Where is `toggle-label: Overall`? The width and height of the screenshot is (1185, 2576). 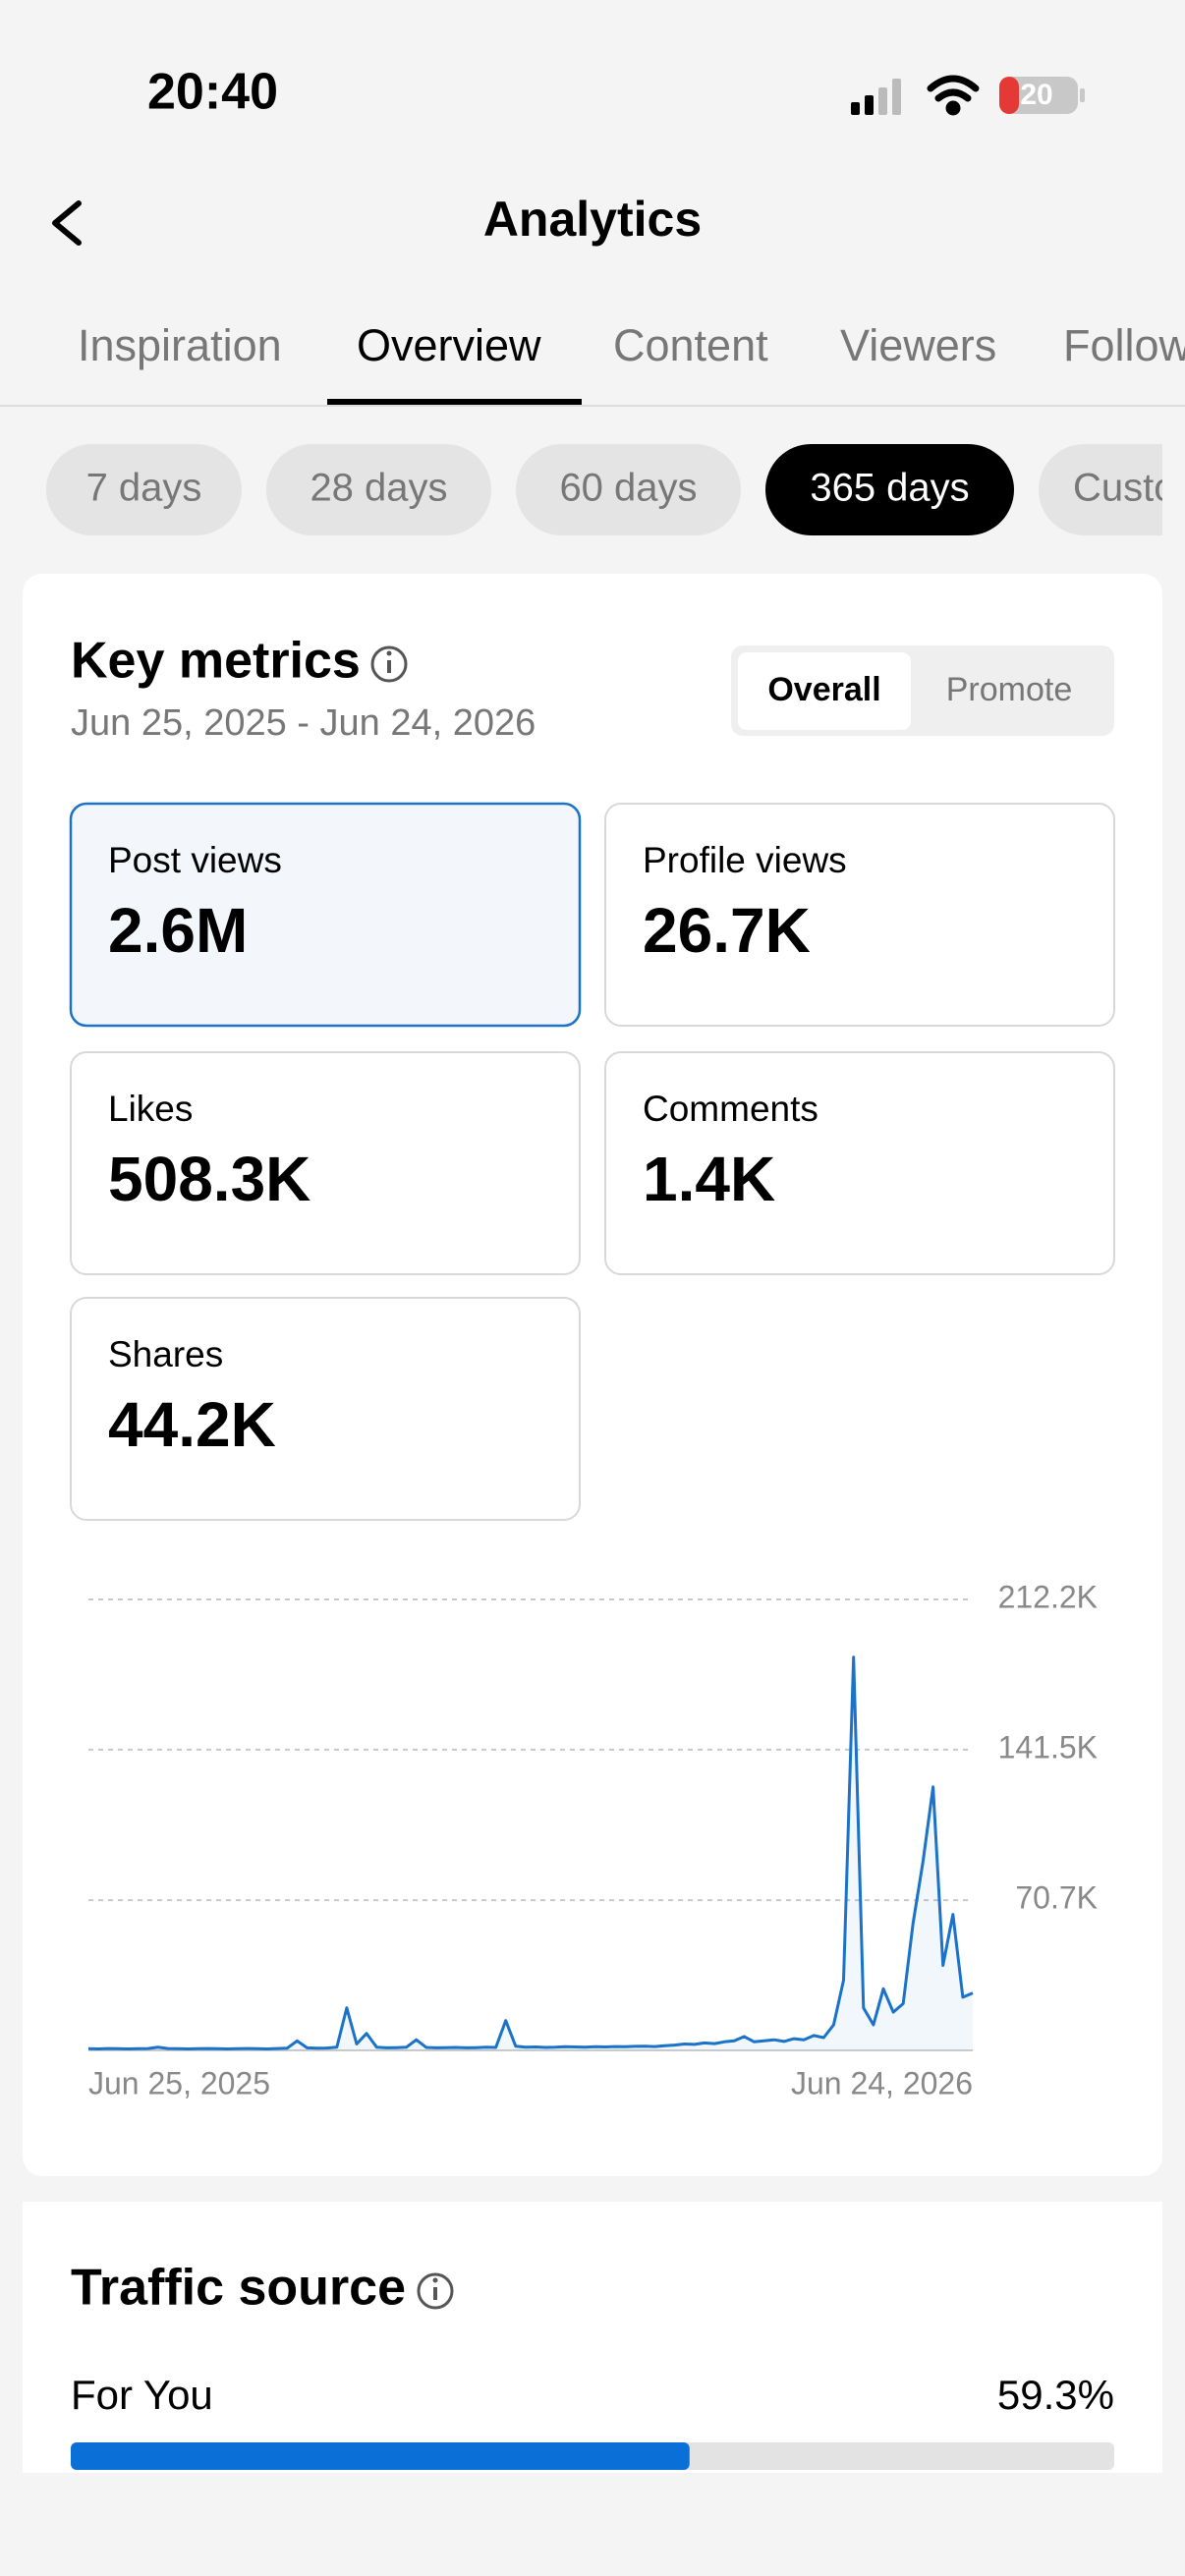 toggle-label: Overall is located at coordinates (823, 689).